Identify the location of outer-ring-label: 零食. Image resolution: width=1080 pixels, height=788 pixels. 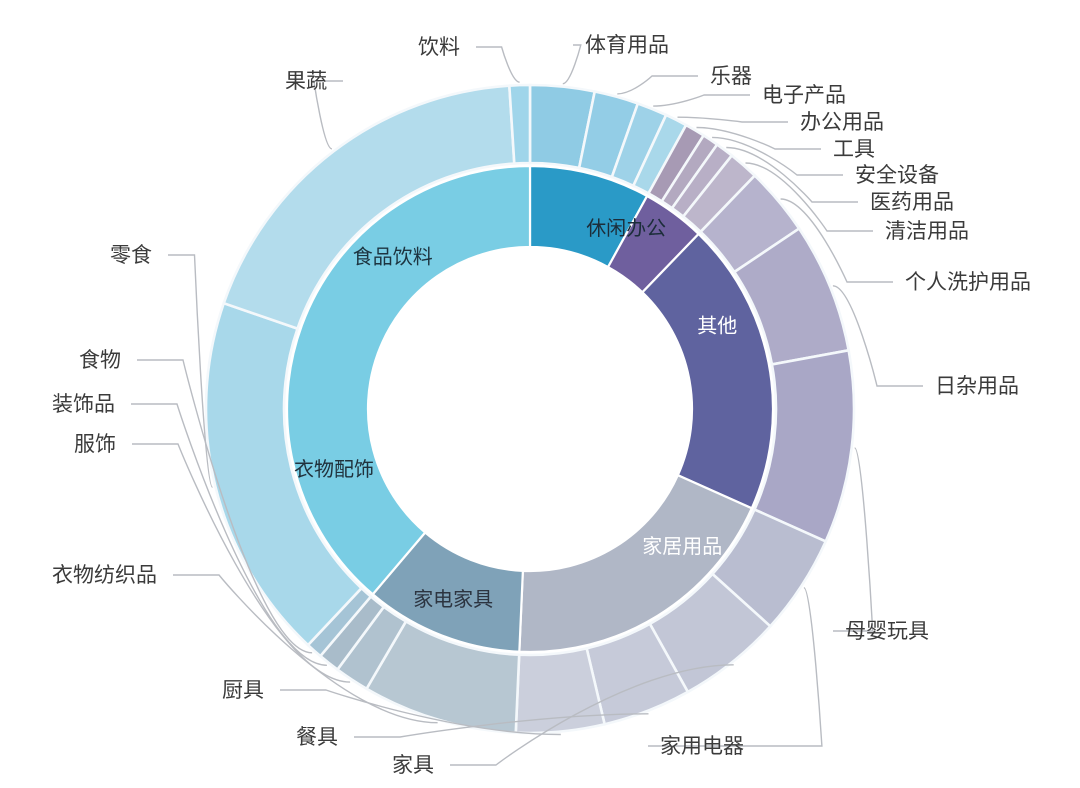
(131, 255).